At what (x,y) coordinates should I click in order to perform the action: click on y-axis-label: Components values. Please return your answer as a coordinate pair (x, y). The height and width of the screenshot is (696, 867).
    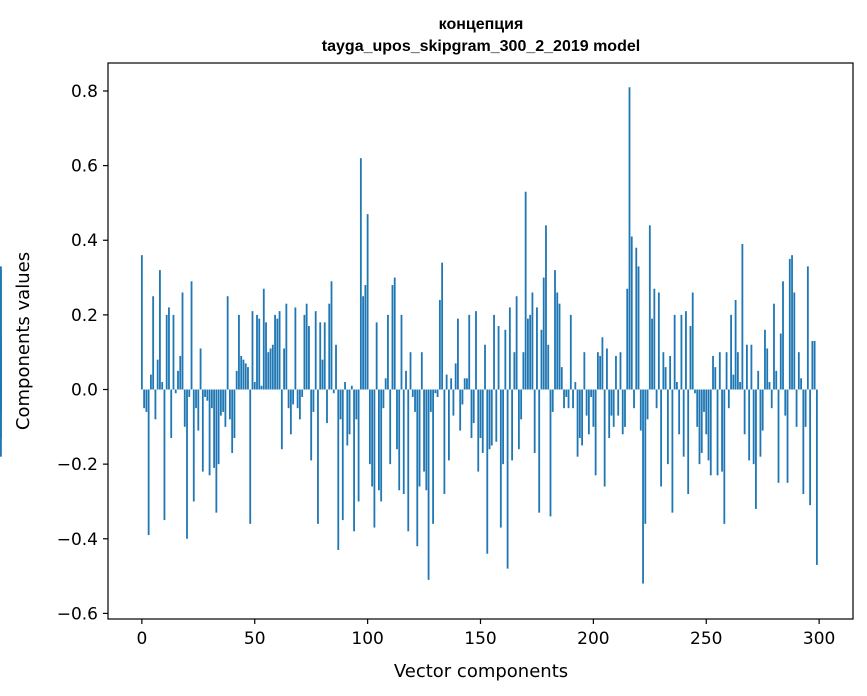
    Looking at the image, I should click on (23, 341).